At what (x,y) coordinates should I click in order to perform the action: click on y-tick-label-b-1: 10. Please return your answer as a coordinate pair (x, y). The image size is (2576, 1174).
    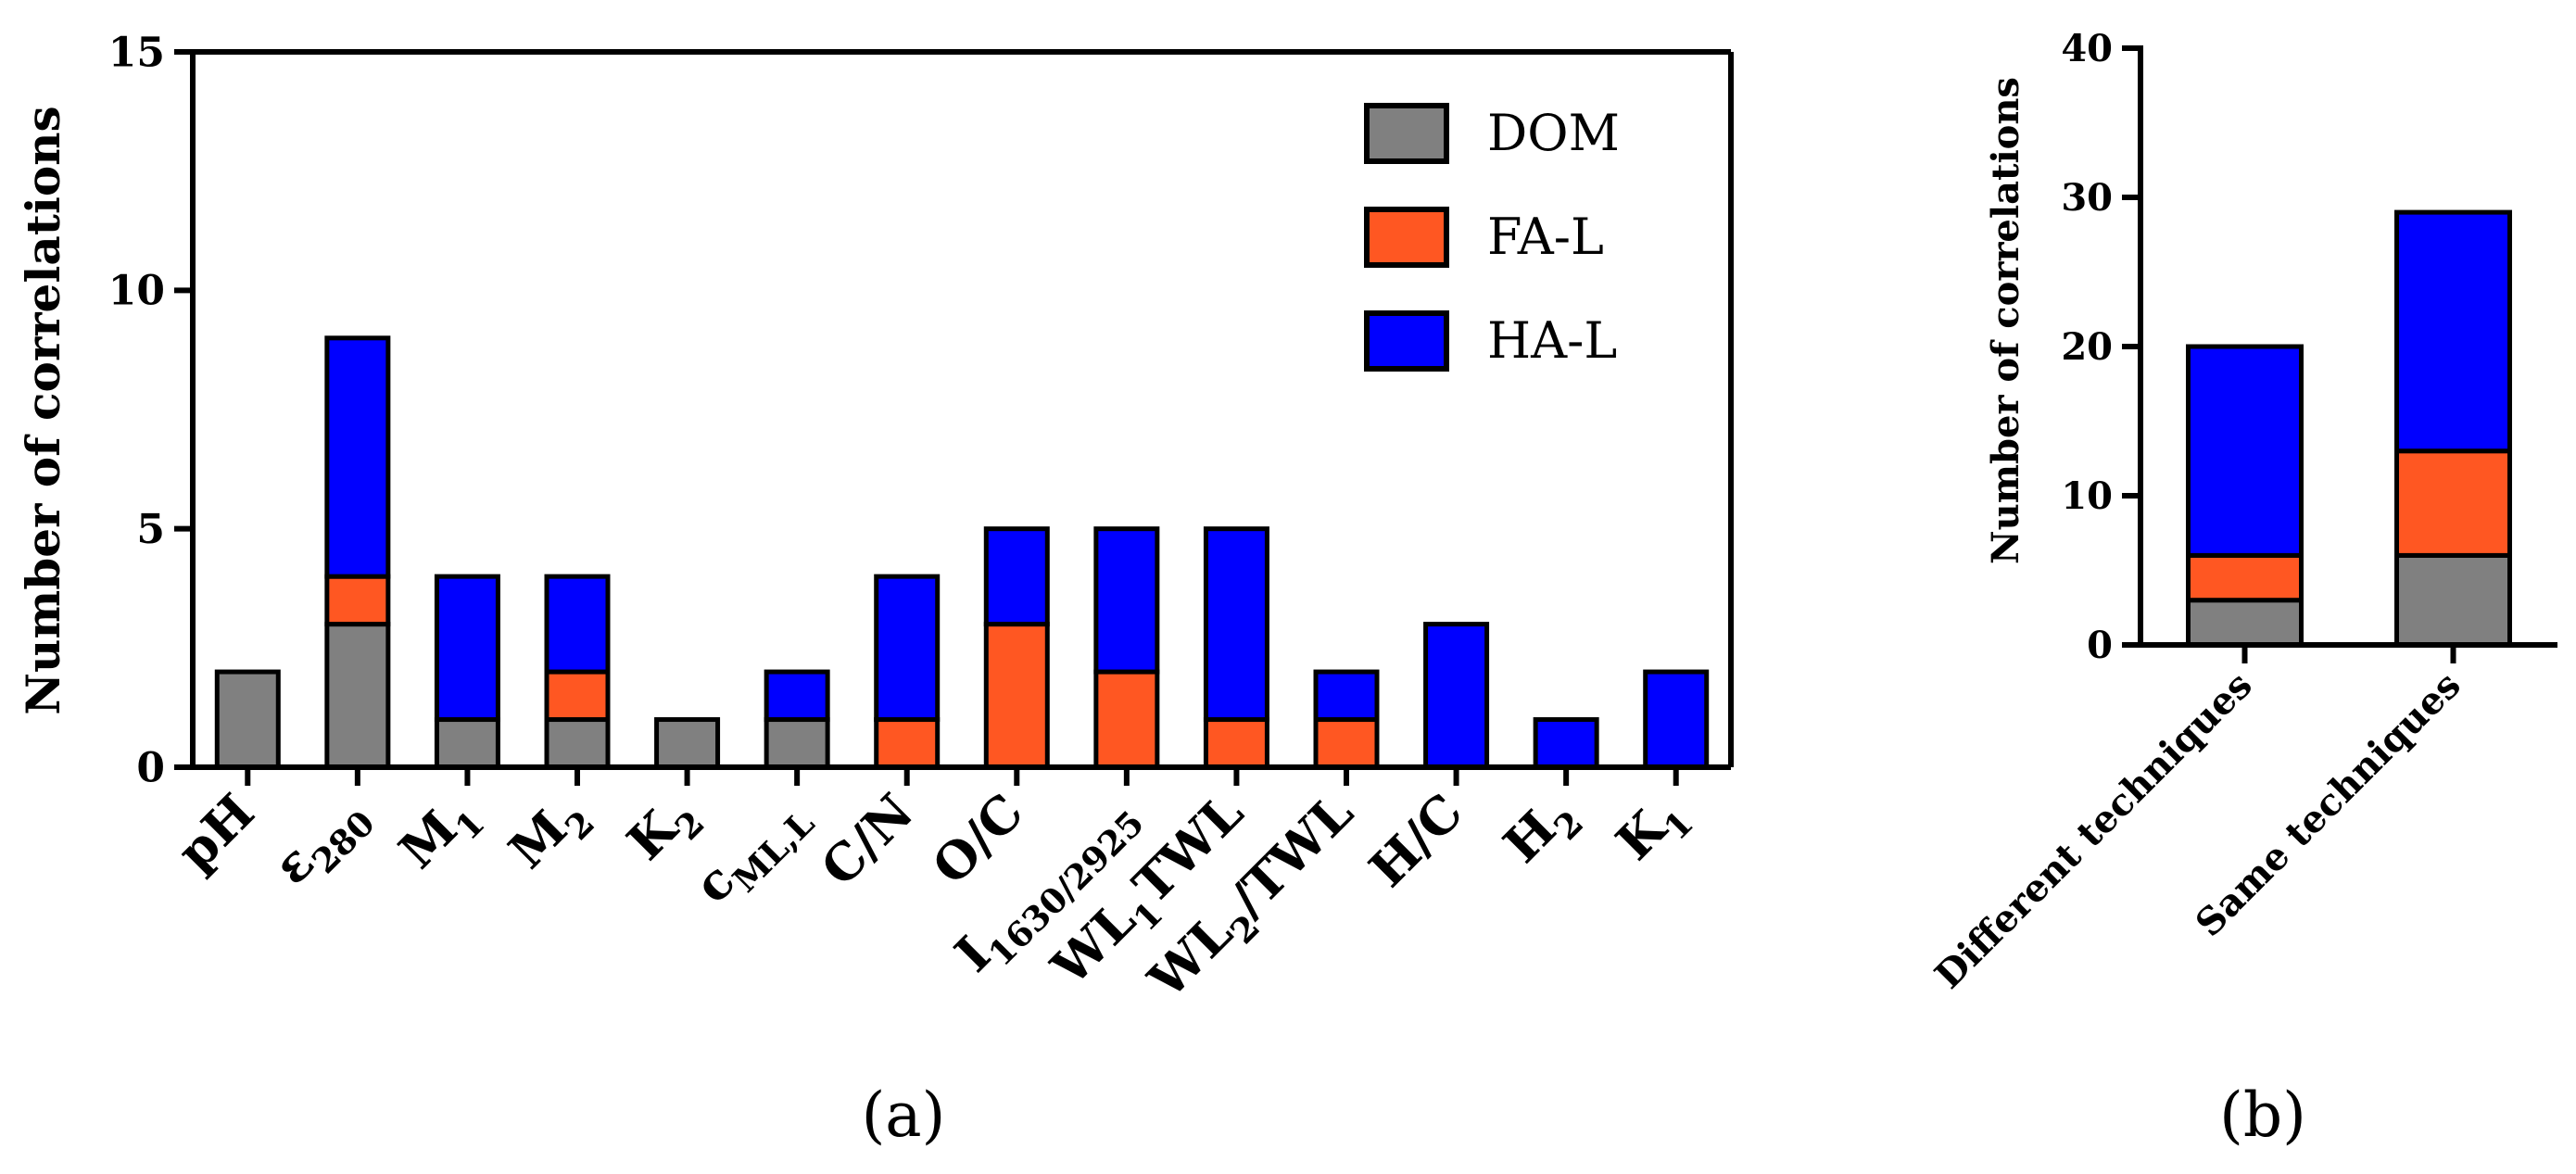
    Looking at the image, I should click on (2087, 496).